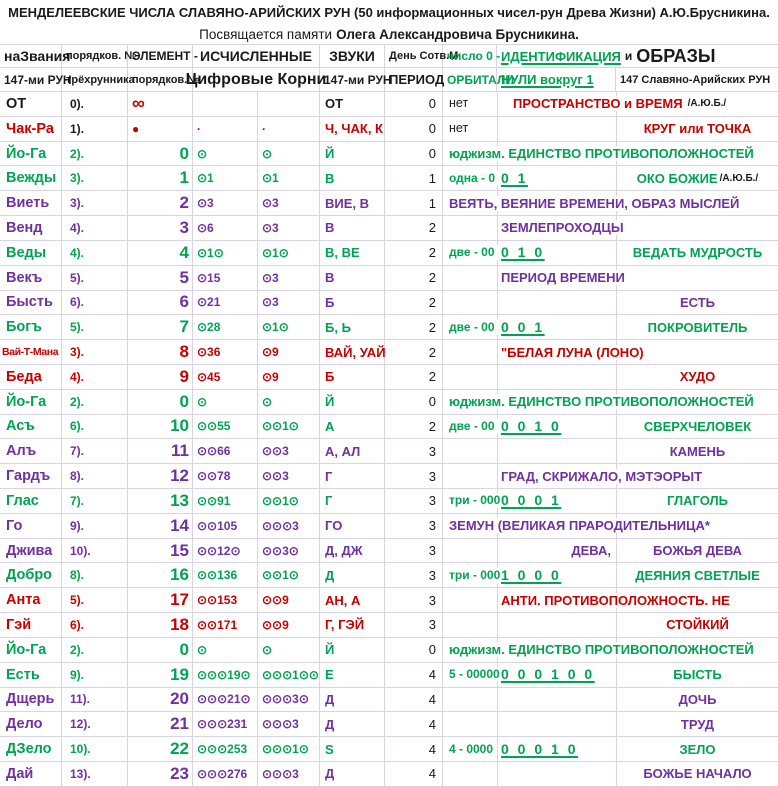  I want to click on rune-name-cell: Векъ, so click(31, 277).